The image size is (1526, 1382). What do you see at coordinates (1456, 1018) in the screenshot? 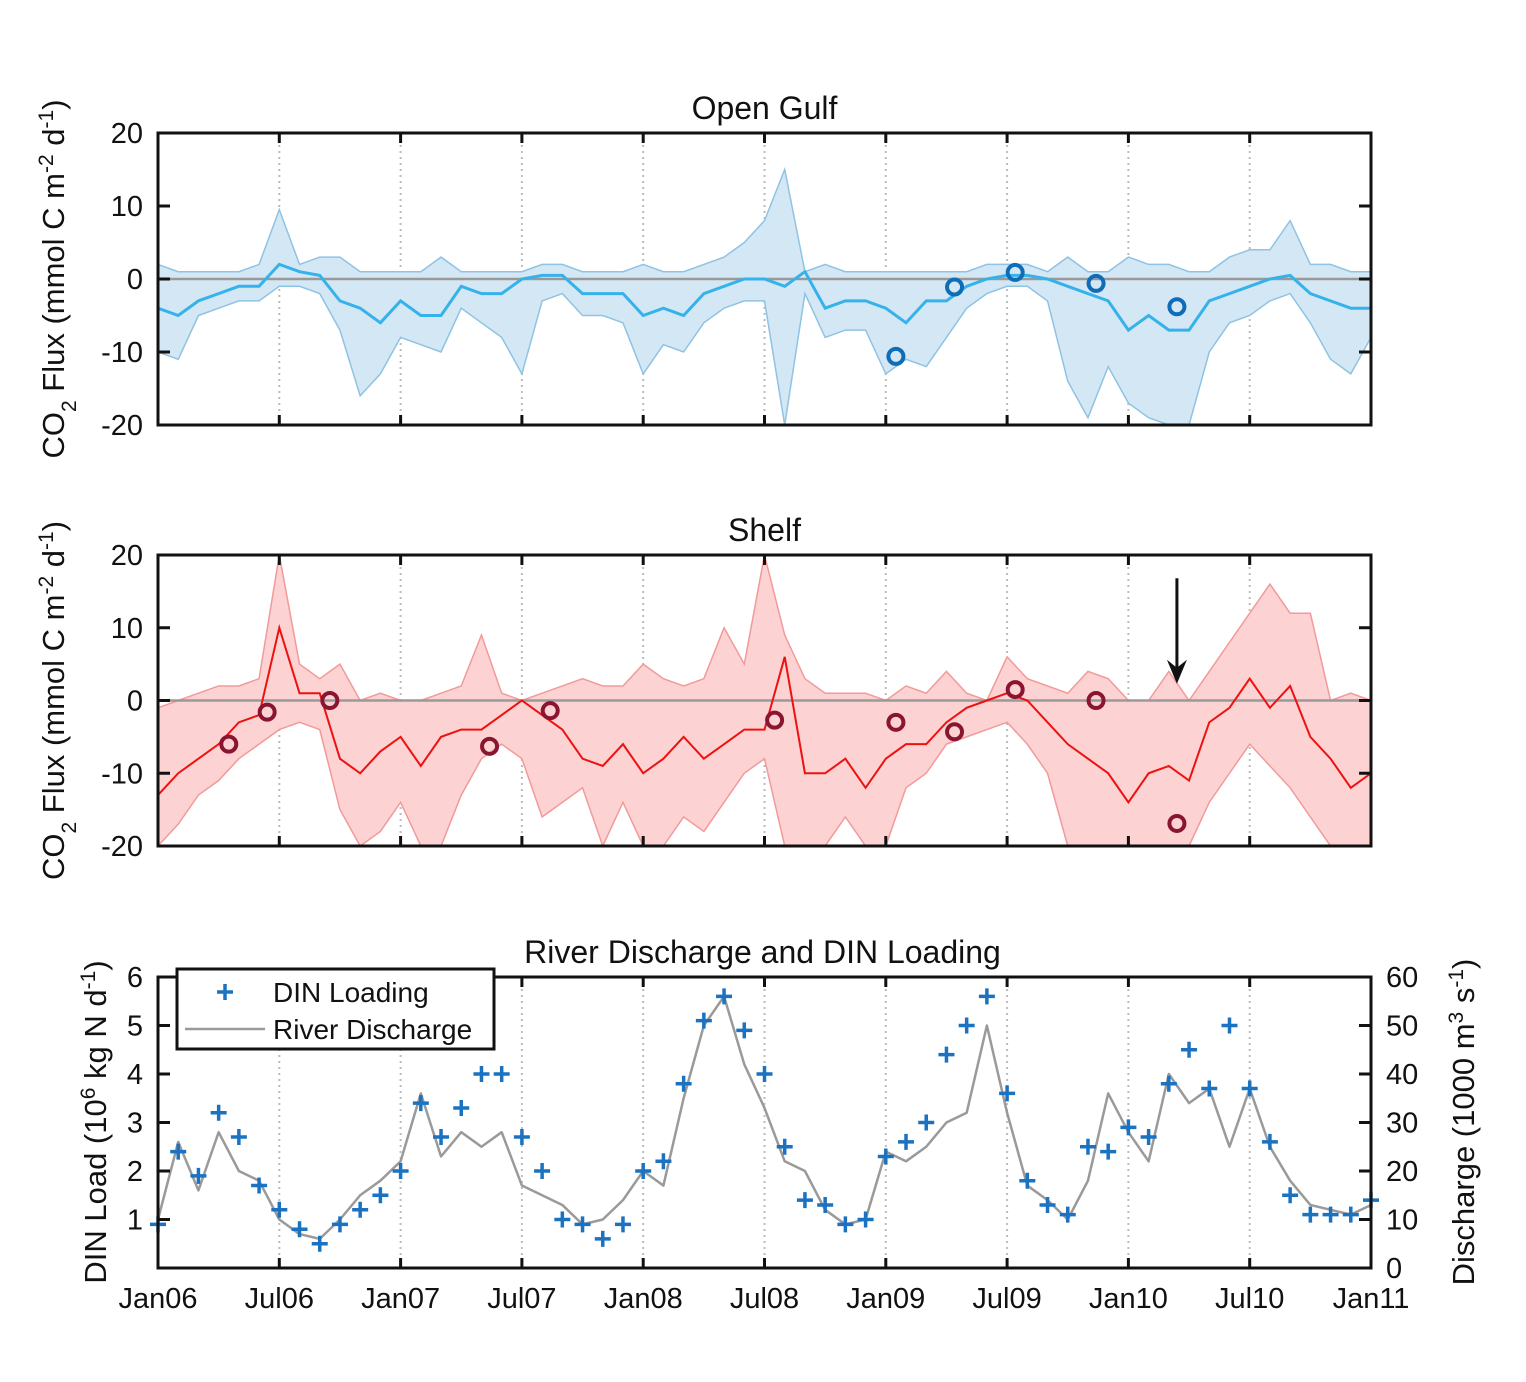
I see `y-right-axis-label-part: 3` at bounding box center [1456, 1018].